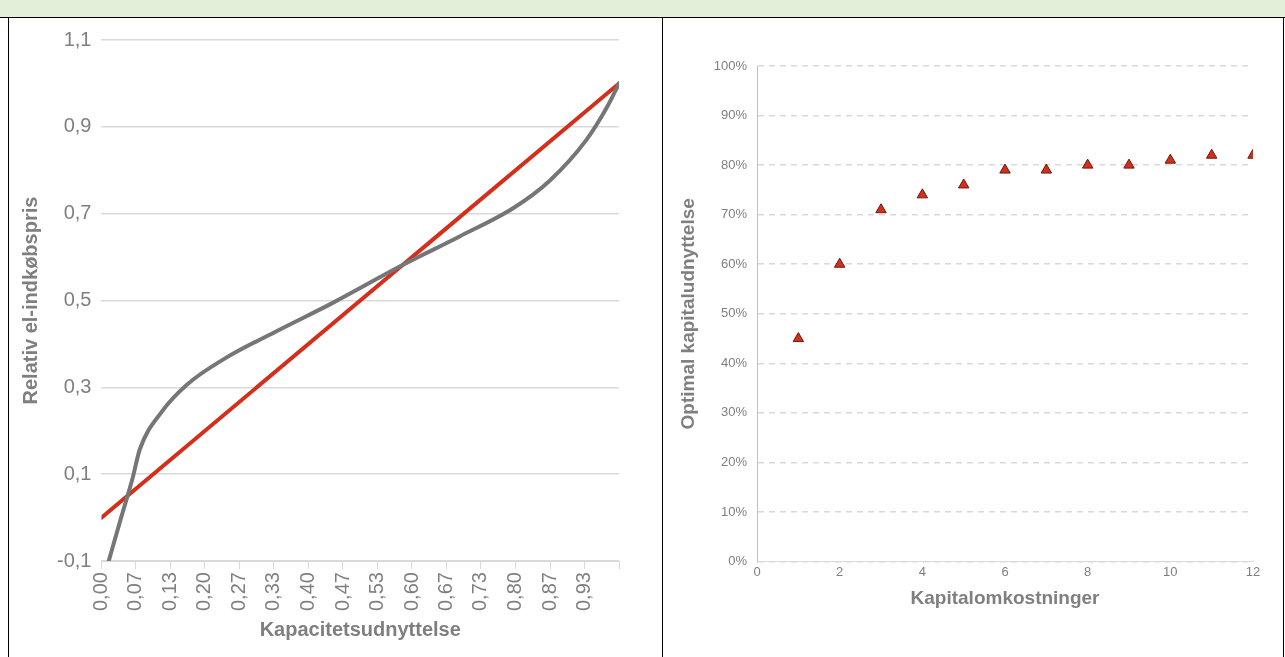 This screenshot has height=657, width=1285. What do you see at coordinates (730, 65) in the screenshot?
I see `y-tick-label: 100%` at bounding box center [730, 65].